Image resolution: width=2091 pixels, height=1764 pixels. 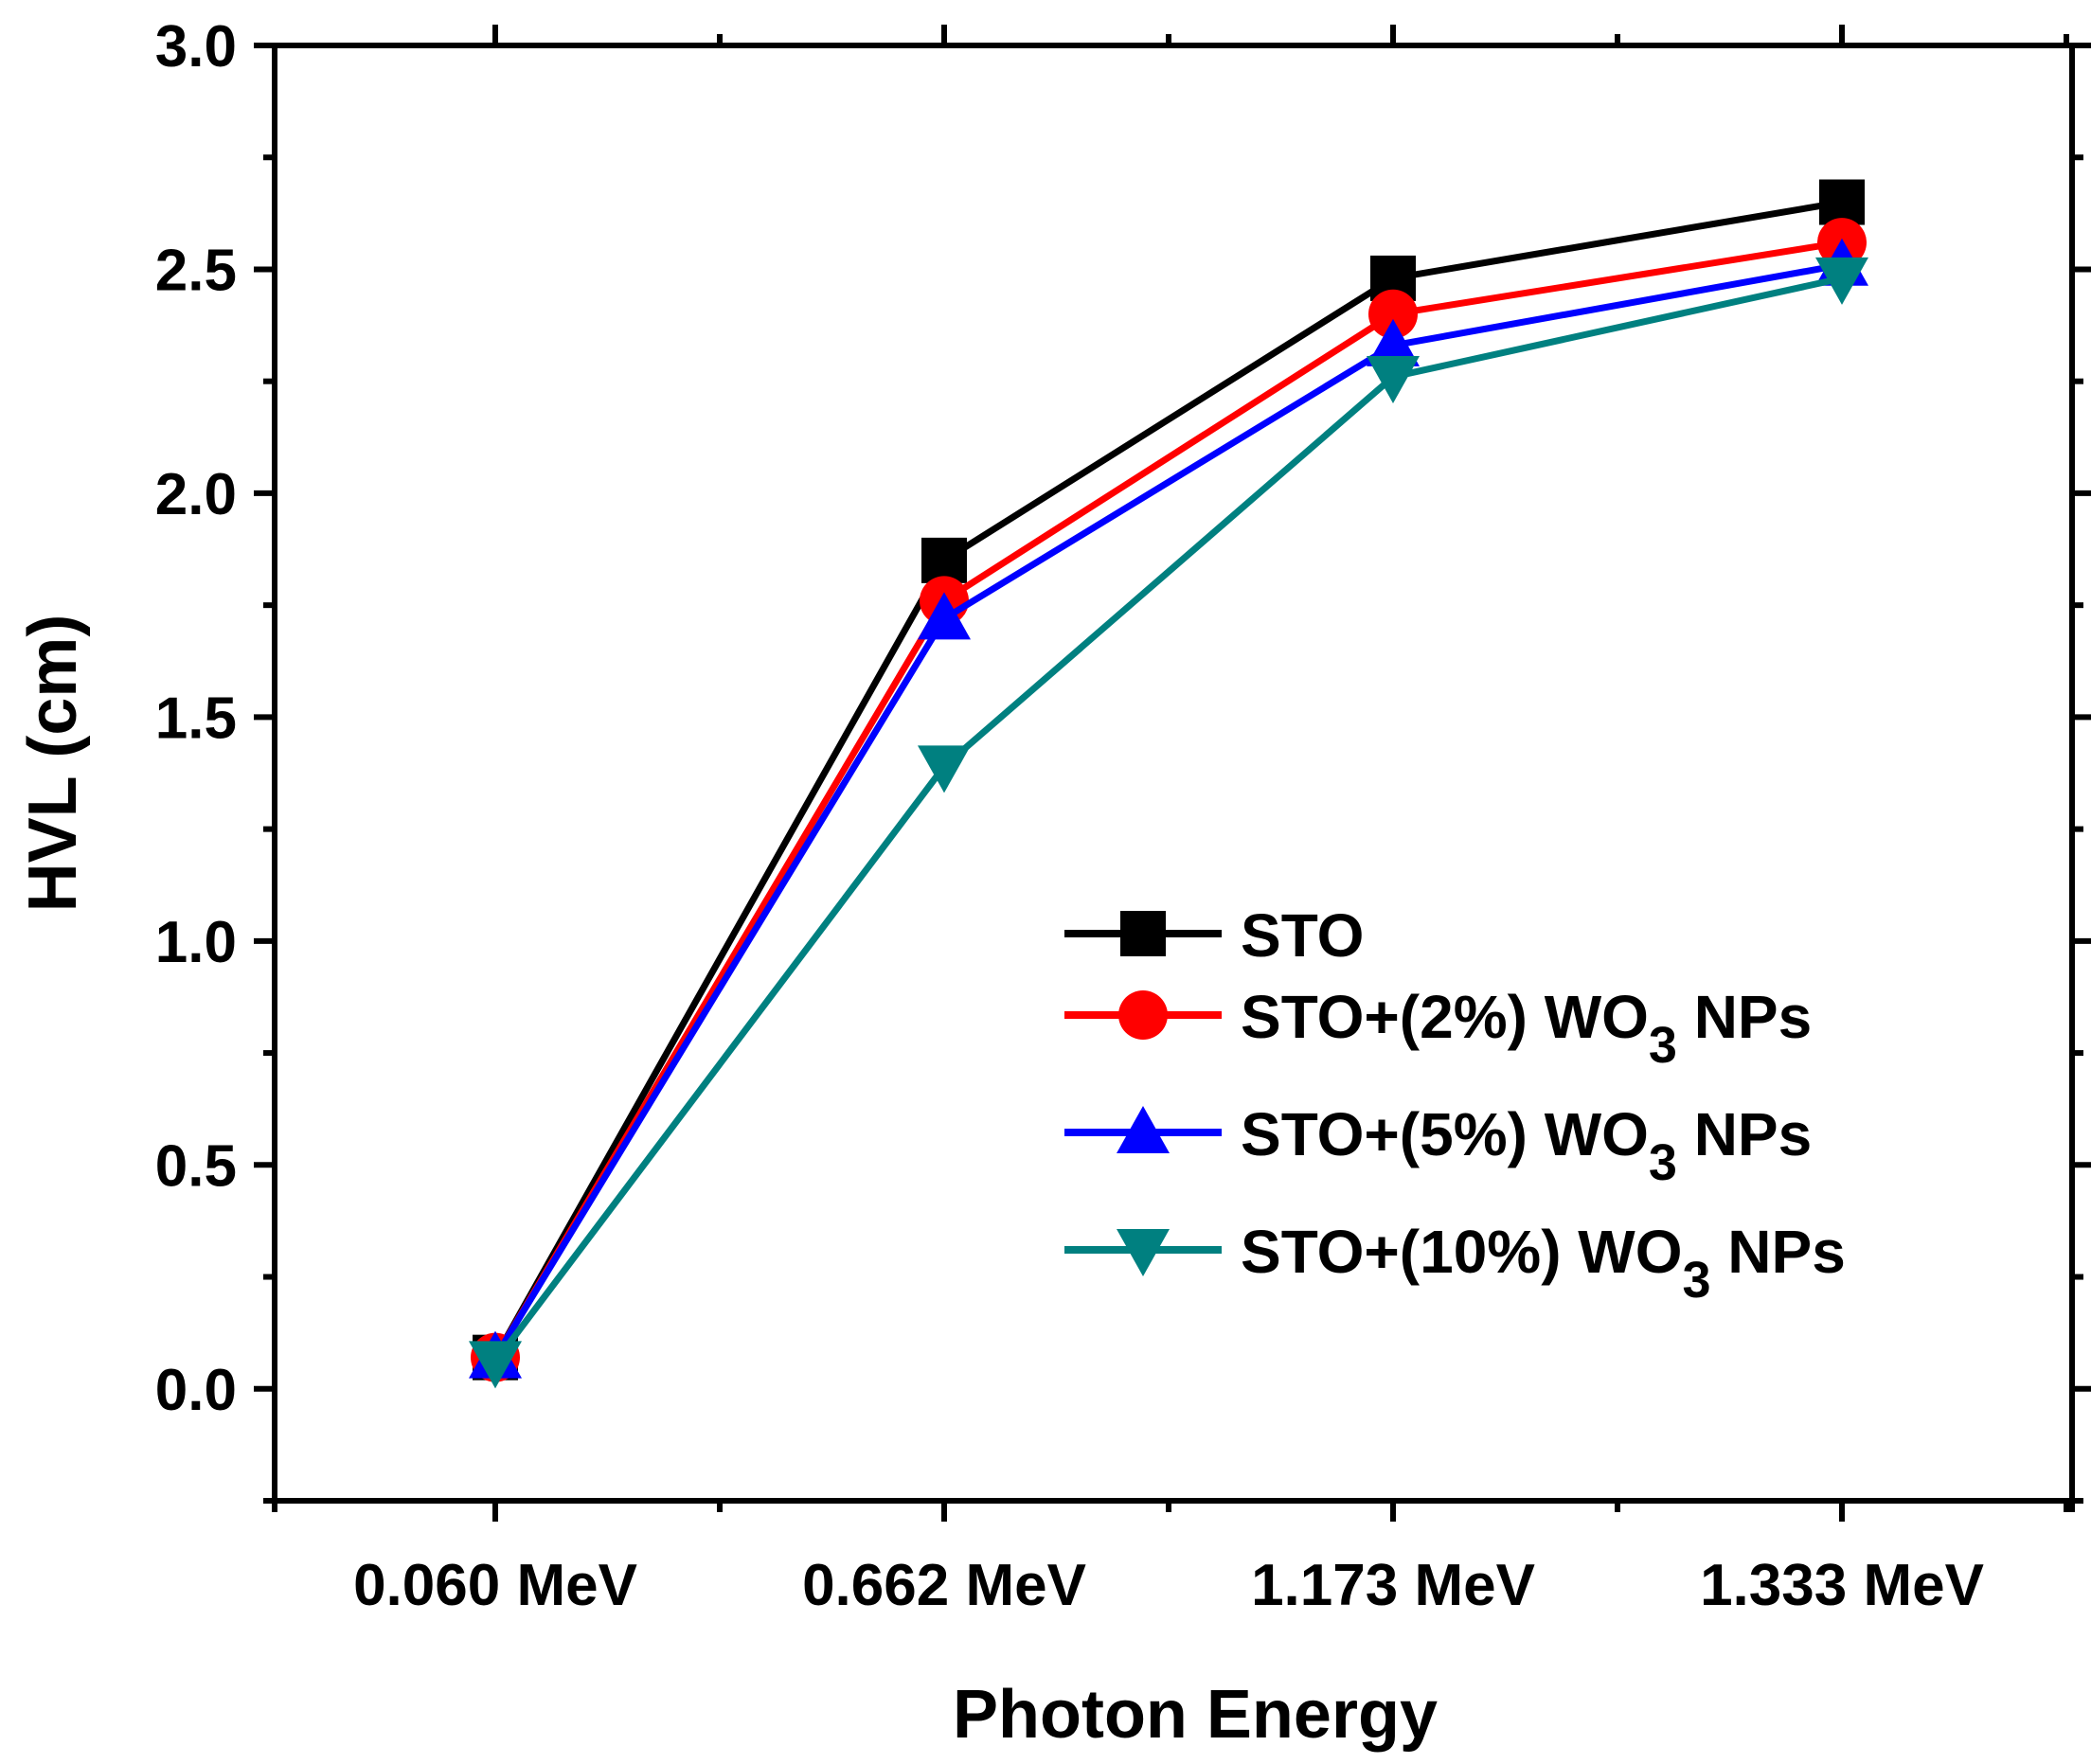 I want to click on x-axis-title: Photon Energy, so click(x=1195, y=1715).